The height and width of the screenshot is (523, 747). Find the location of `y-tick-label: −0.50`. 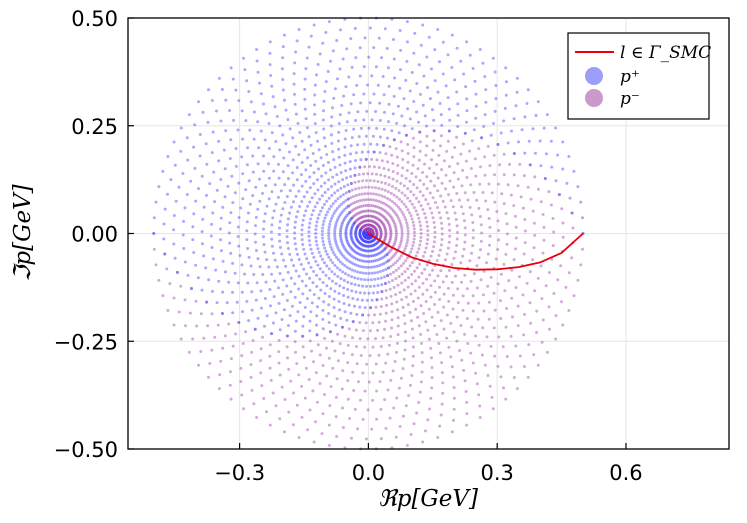

y-tick-label: −0.50 is located at coordinates (86, 450).